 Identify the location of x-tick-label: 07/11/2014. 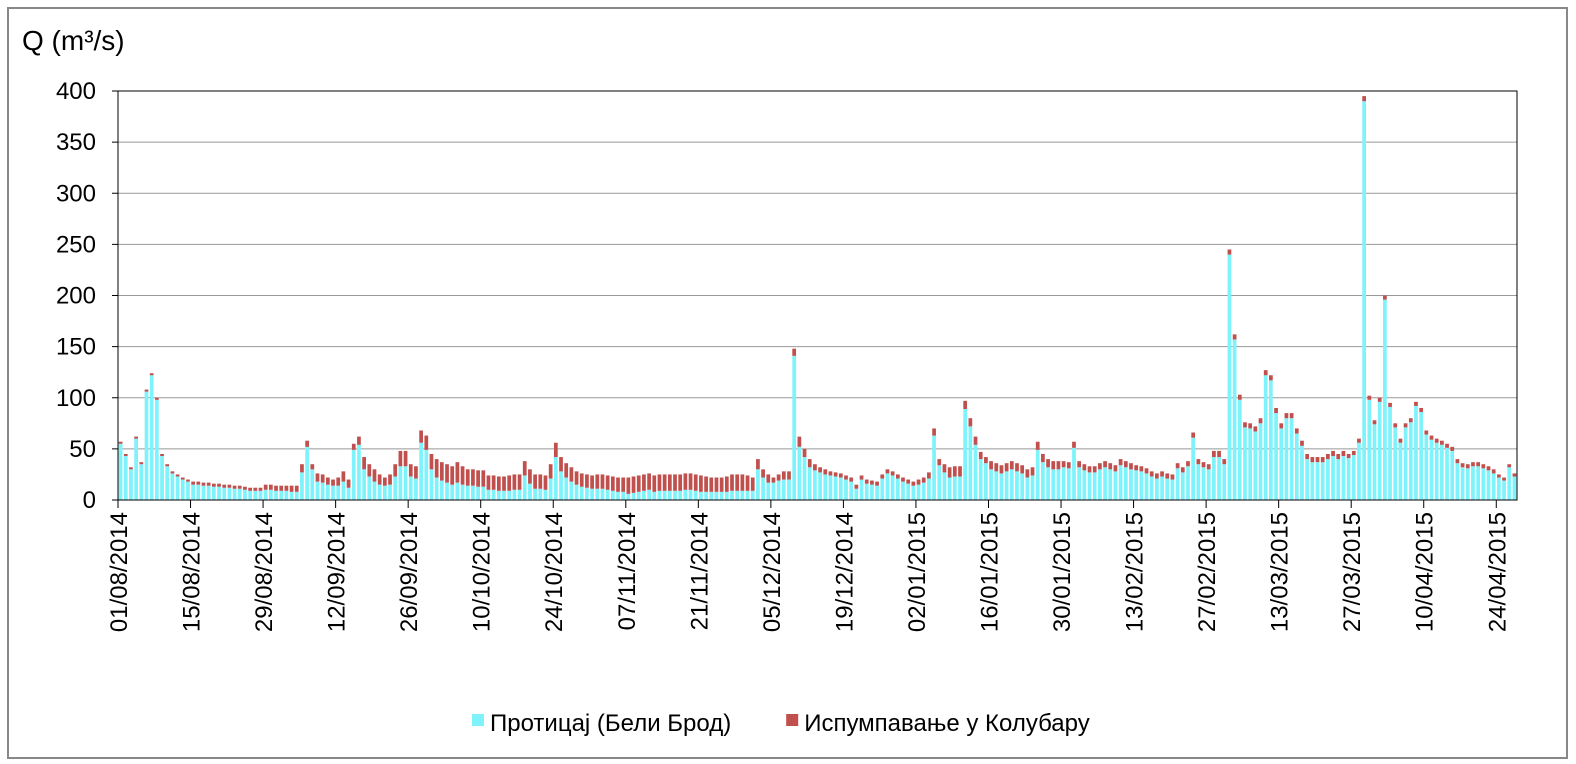
(627, 571).